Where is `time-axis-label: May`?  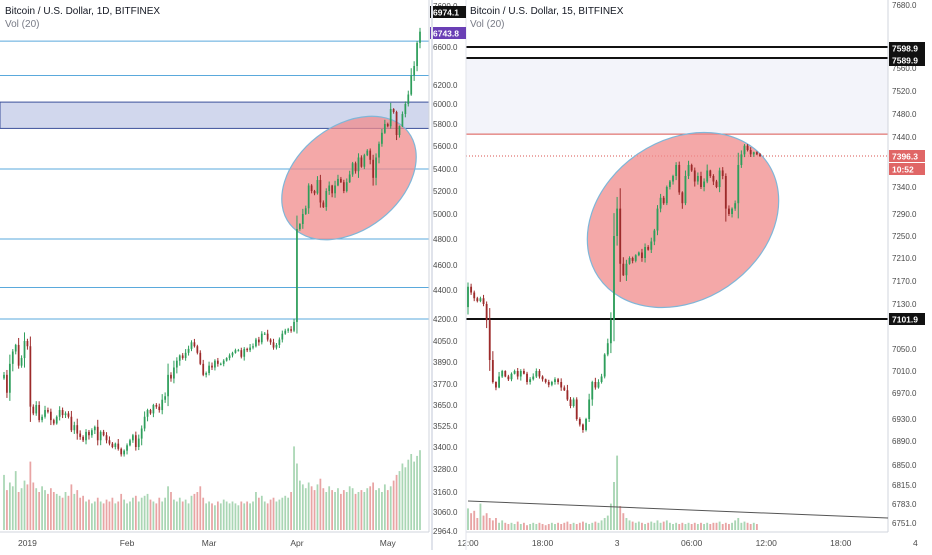
time-axis-label: May is located at coordinates (388, 543).